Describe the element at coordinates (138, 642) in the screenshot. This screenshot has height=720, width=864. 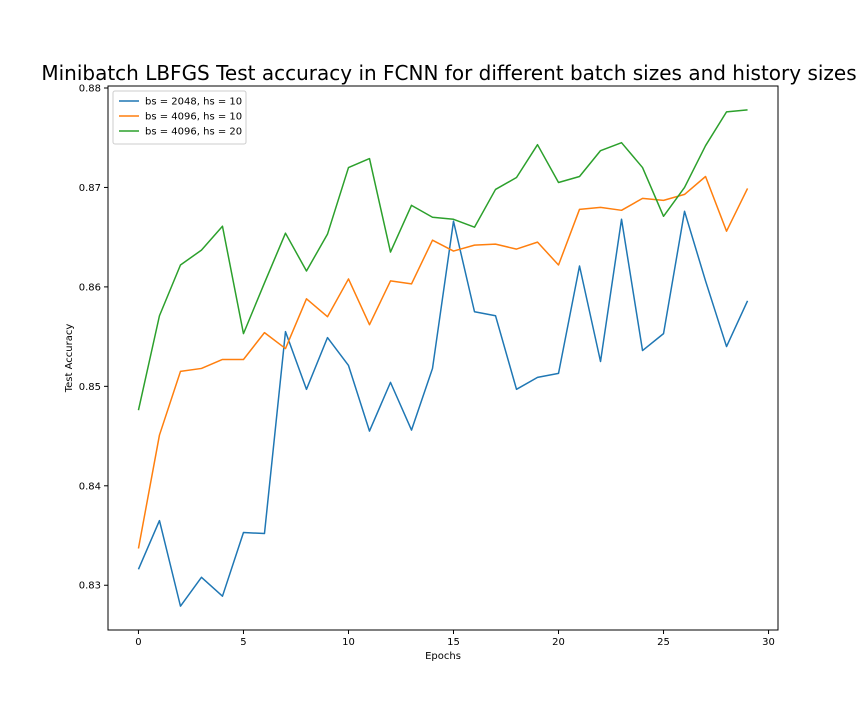
I see `x-tick-label: 0` at that location.